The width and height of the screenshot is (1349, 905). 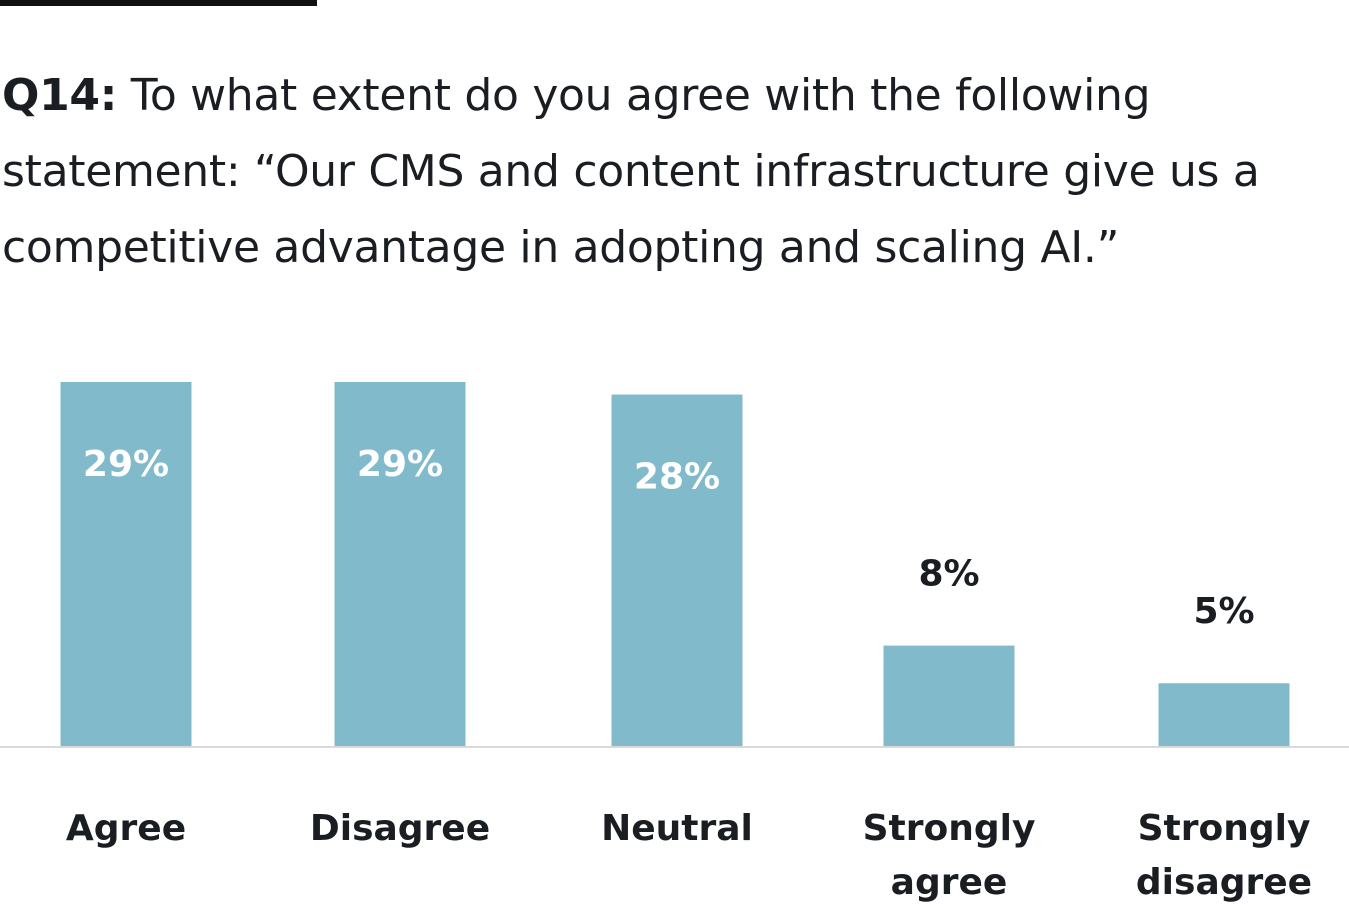 I want to click on value-label: 5%, so click(x=1223, y=611).